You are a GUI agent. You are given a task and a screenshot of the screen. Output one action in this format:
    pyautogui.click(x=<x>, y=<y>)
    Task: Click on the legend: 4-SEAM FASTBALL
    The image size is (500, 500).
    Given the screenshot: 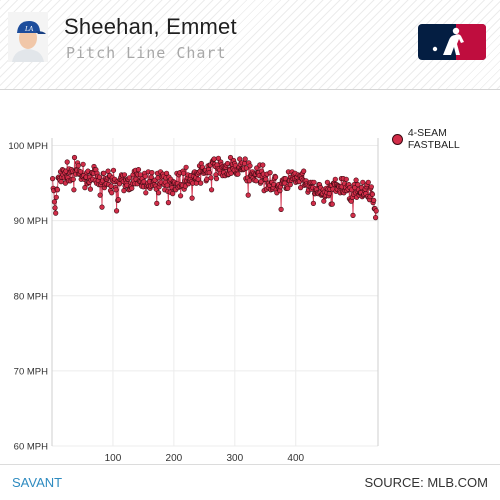 What is the action you would take?
    pyautogui.click(x=446, y=139)
    